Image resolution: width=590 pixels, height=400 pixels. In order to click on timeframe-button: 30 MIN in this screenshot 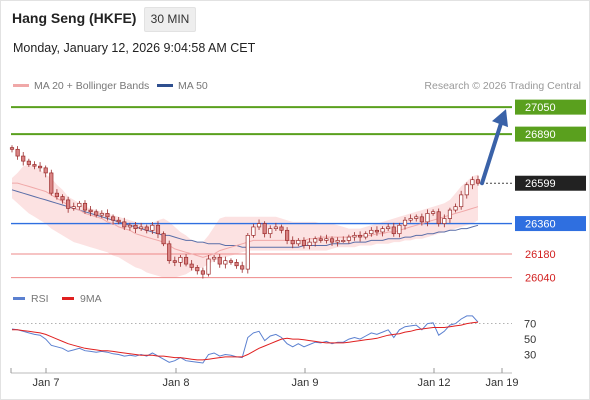, I will do `click(170, 19)`.